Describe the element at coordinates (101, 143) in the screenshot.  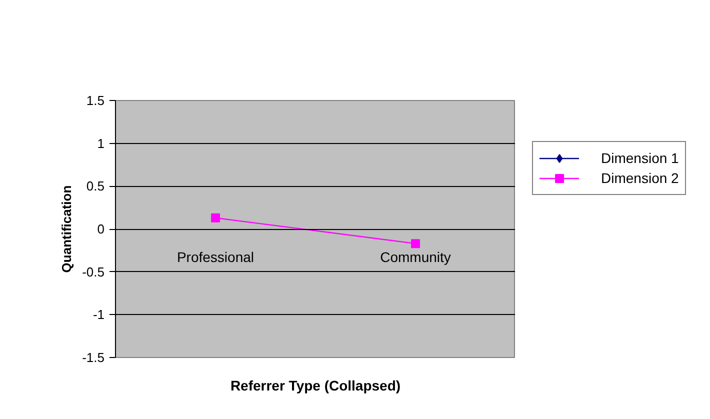
I see `y-tick-label: 1` at that location.